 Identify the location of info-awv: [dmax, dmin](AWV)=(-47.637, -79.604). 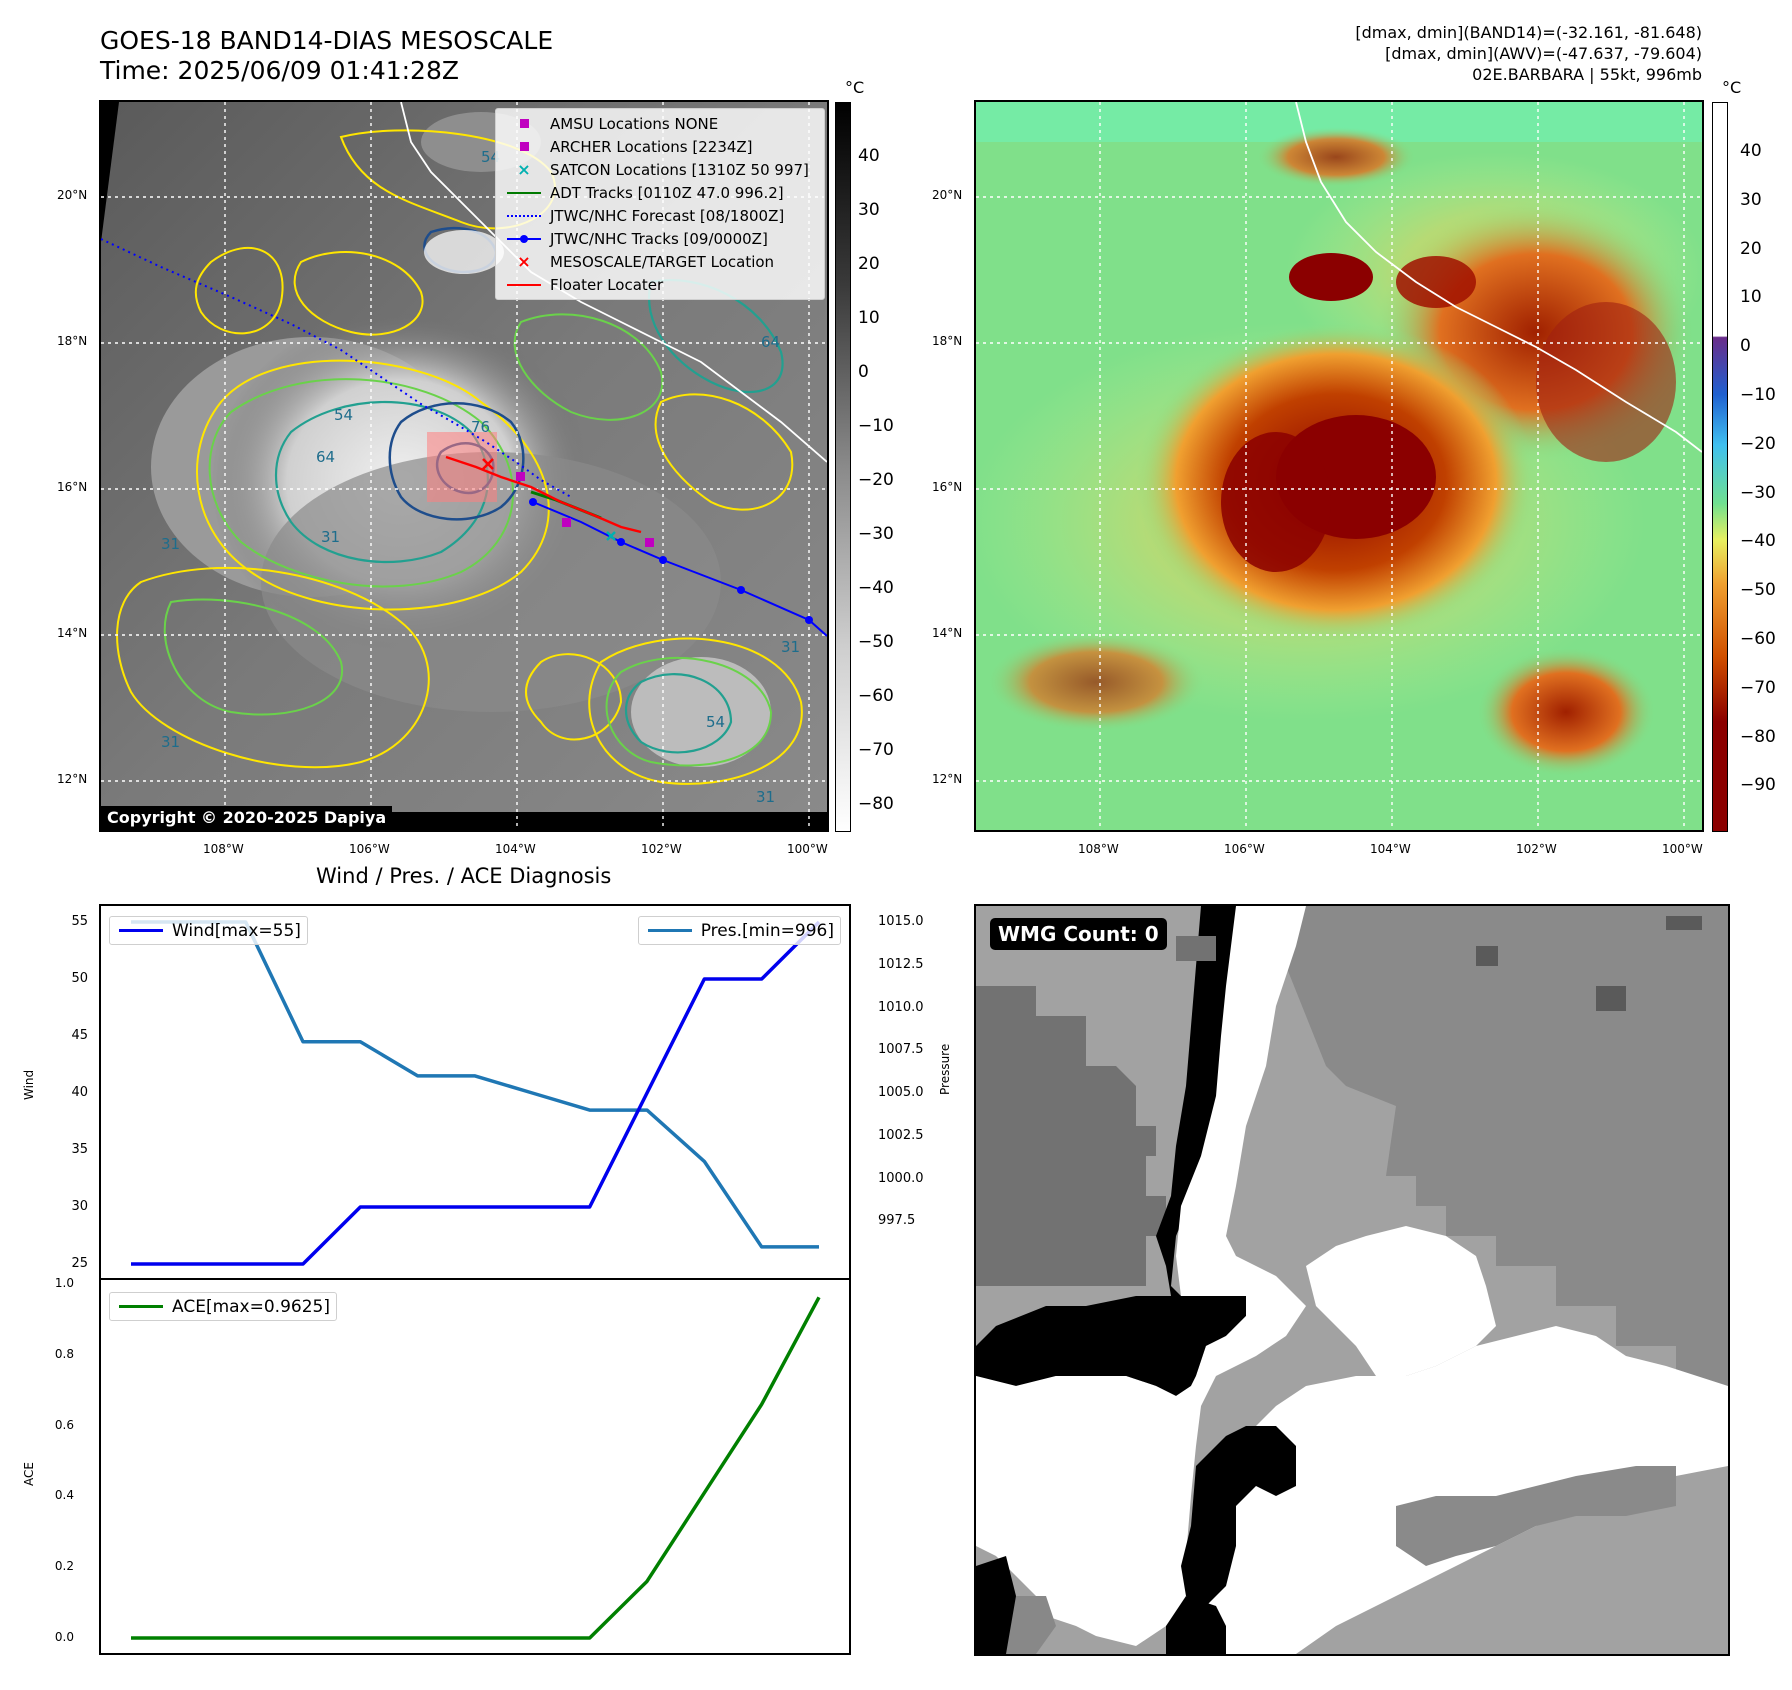
(1543, 53).